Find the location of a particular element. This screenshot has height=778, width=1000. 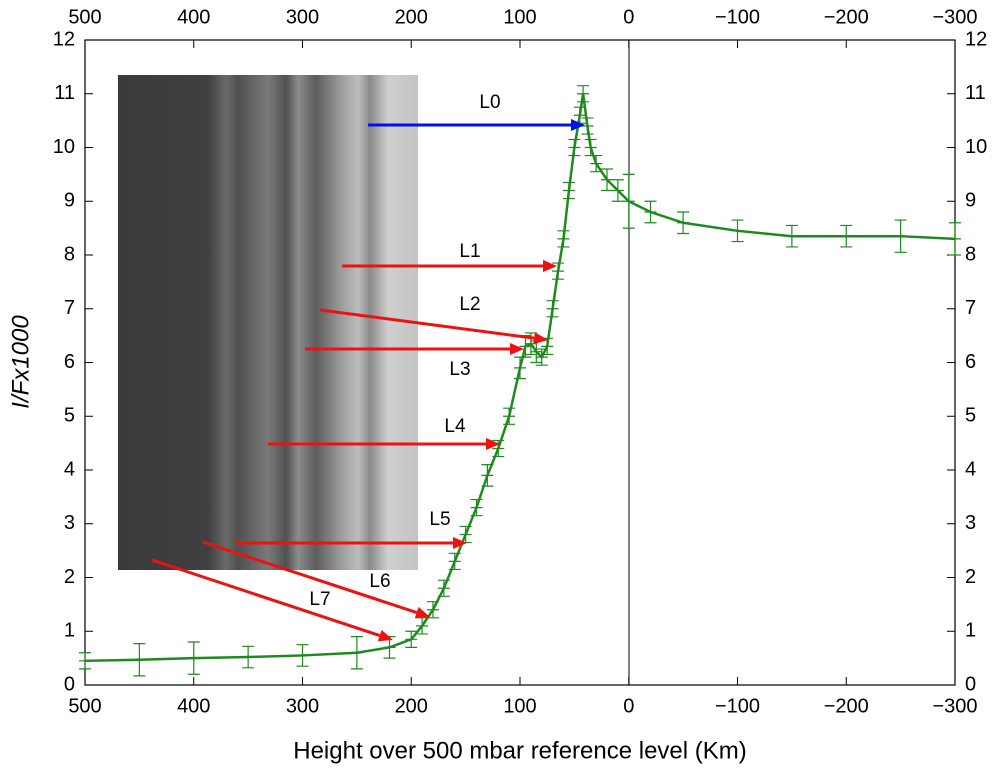

x-tick-label-top: 0 is located at coordinates (628, 17).